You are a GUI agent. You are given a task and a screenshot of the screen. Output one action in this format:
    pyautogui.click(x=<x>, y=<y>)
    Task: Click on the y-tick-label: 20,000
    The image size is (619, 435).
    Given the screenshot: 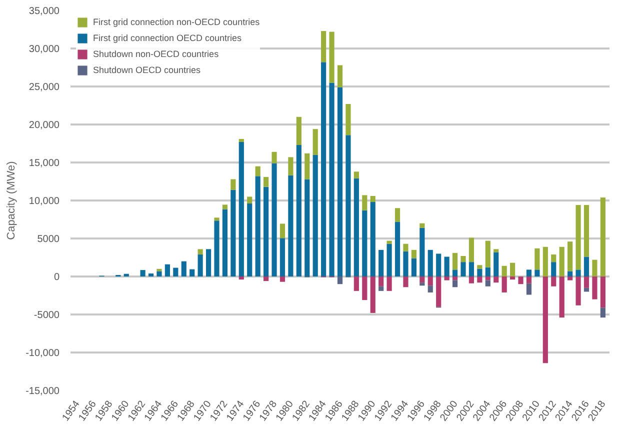 What is the action you would take?
    pyautogui.click(x=44, y=125)
    